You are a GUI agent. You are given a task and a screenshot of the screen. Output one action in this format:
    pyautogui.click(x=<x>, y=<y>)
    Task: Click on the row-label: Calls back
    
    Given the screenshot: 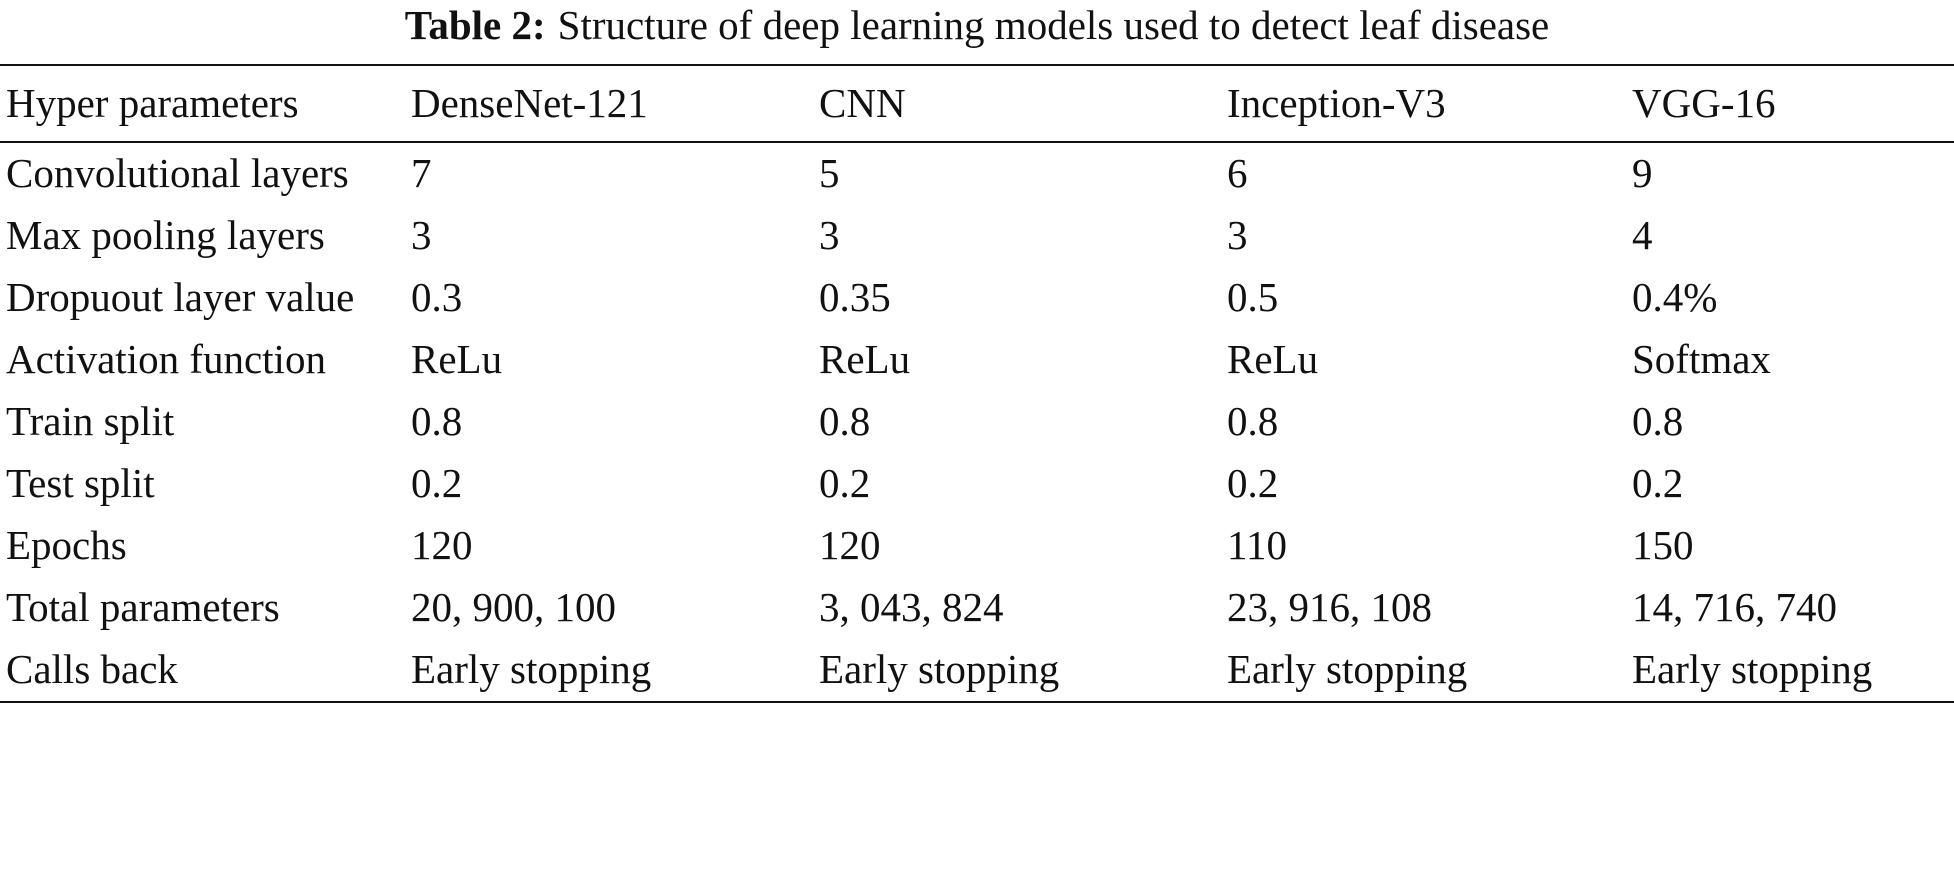 What is the action you would take?
    pyautogui.click(x=92, y=669)
    